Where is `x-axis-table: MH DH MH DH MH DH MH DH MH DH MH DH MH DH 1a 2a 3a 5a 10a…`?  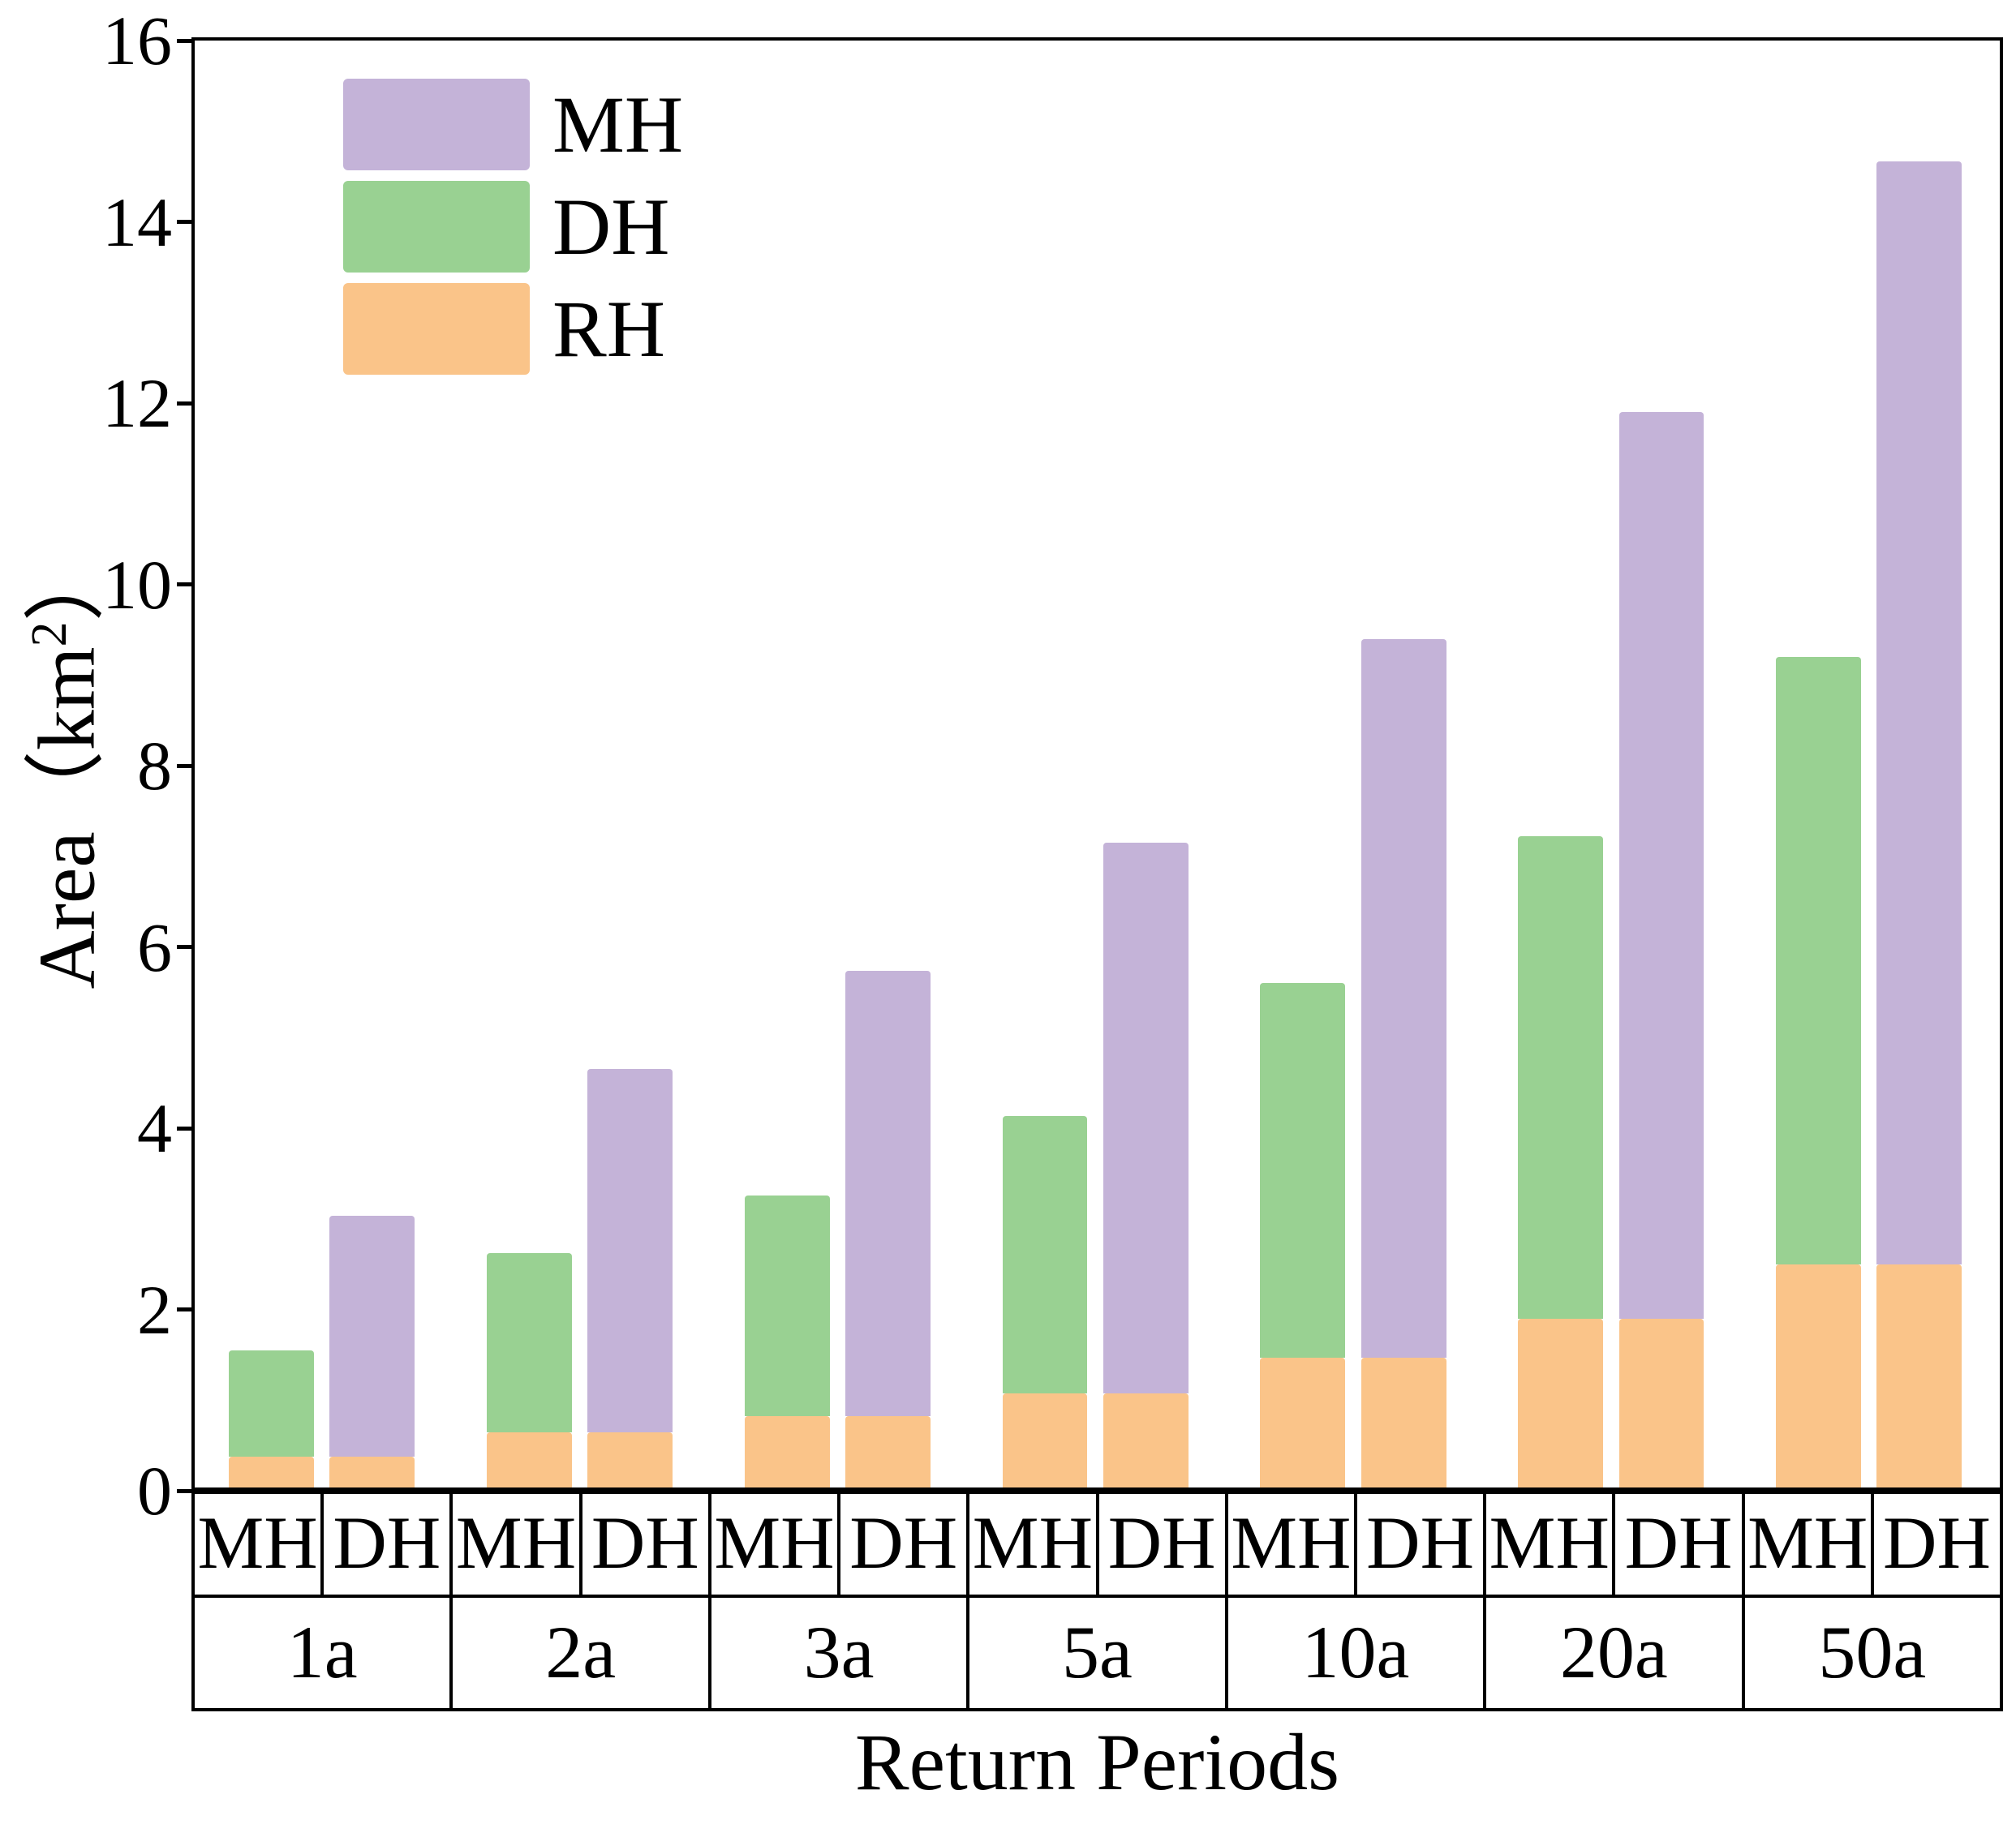 x-axis-table: MH DH MH DH MH DH MH DH MH DH MH DH MH DH 1a 2a 3a 5a 10a… is located at coordinates (1097, 1599).